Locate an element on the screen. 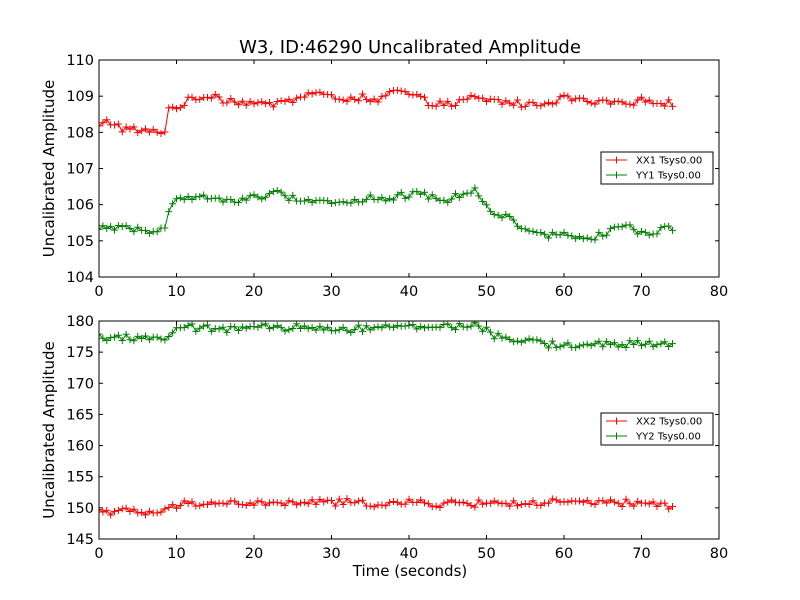 This screenshot has width=800, height=600. y-tick-label: 165 is located at coordinates (80, 415).